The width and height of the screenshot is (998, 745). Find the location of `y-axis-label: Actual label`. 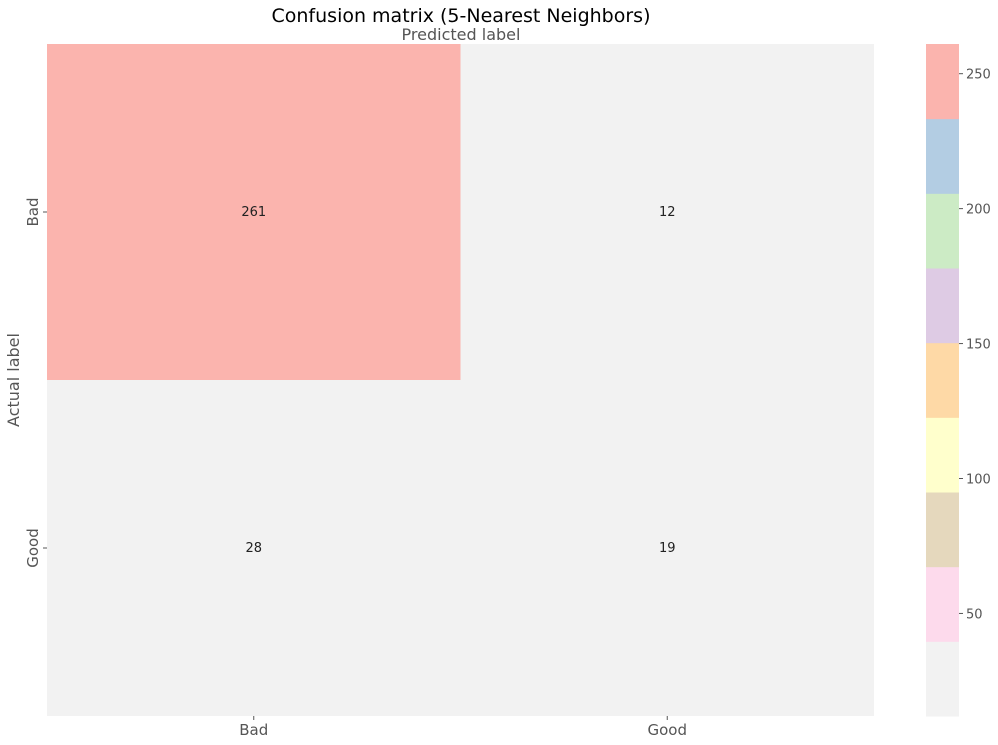

y-axis-label: Actual label is located at coordinates (13, 380).